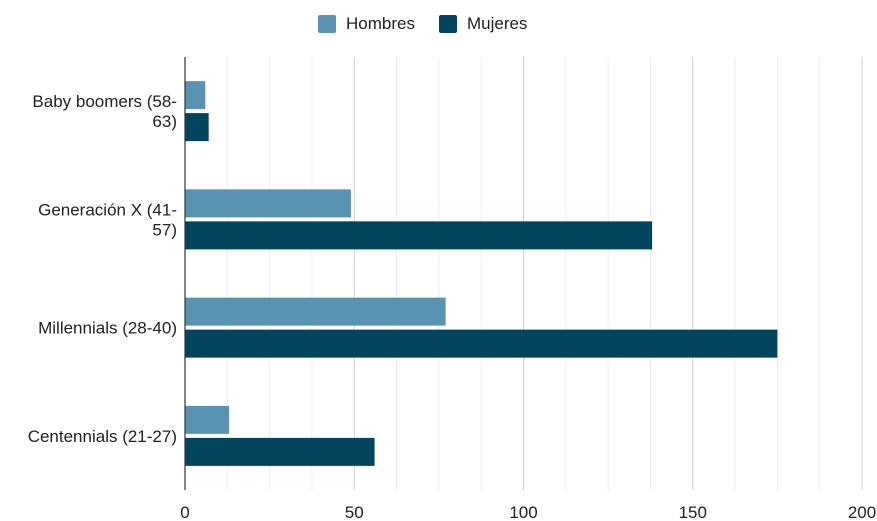 The image size is (877, 521). I want to click on legend-swatch-mujeres, so click(447, 24).